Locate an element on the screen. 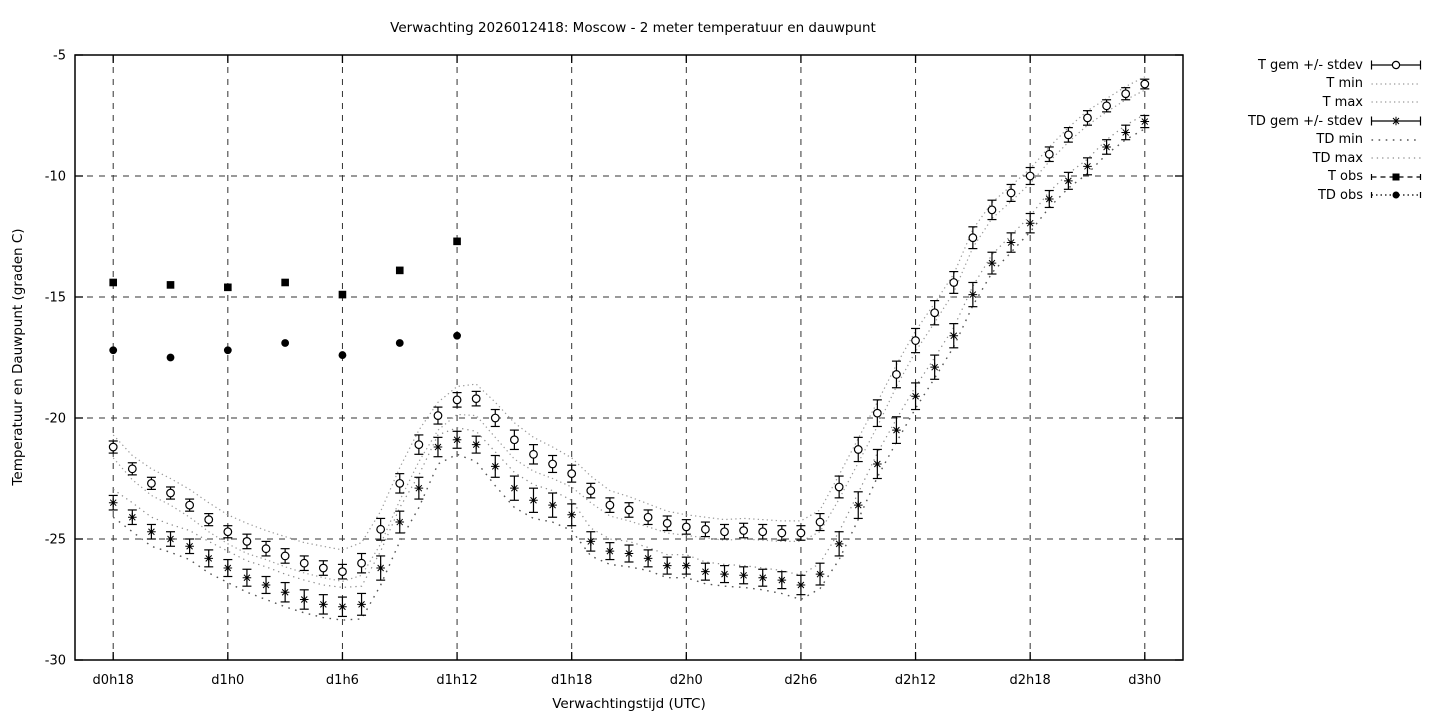  svg-text: -10 is located at coordinates (55, 177).